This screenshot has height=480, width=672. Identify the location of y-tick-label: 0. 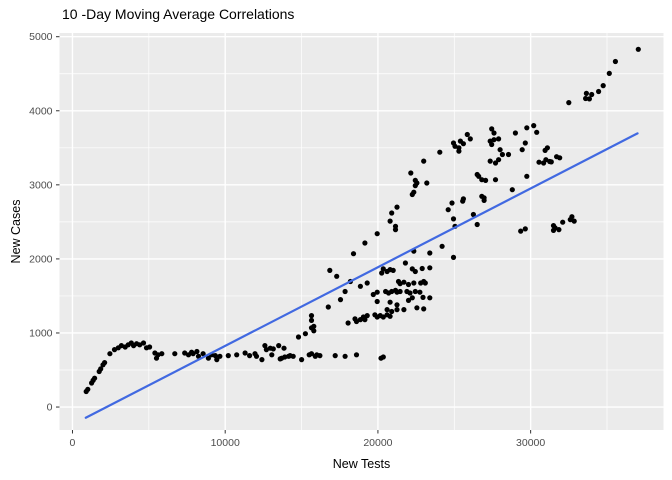
(50, 408).